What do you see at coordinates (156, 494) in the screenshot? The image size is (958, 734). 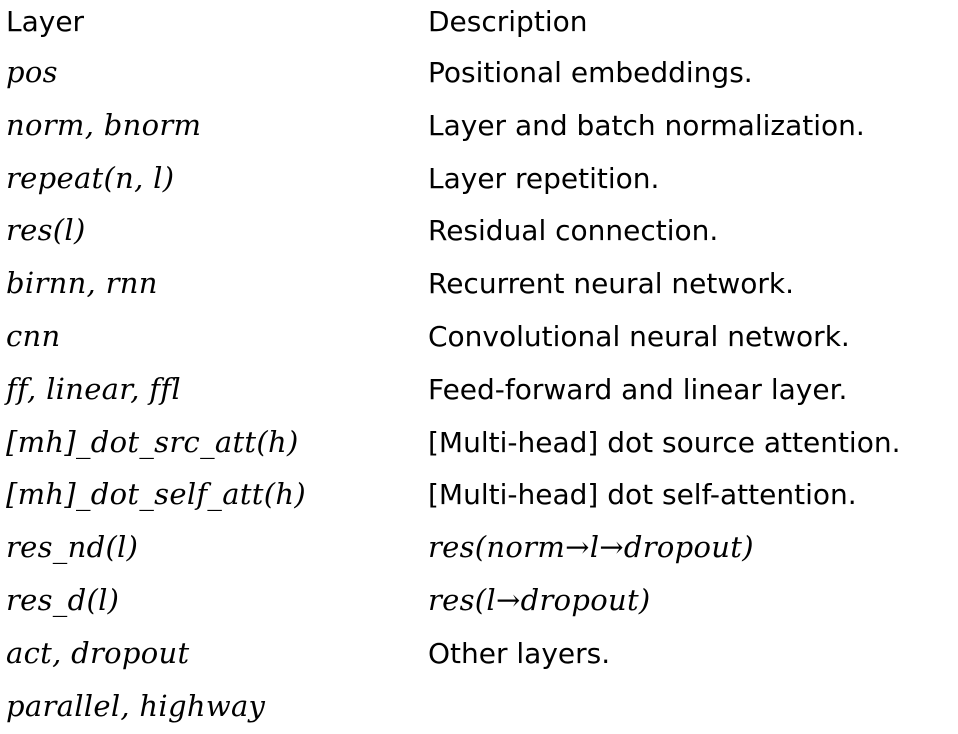 I see `layer-name: [mh]_dot_self_att(h)` at bounding box center [156, 494].